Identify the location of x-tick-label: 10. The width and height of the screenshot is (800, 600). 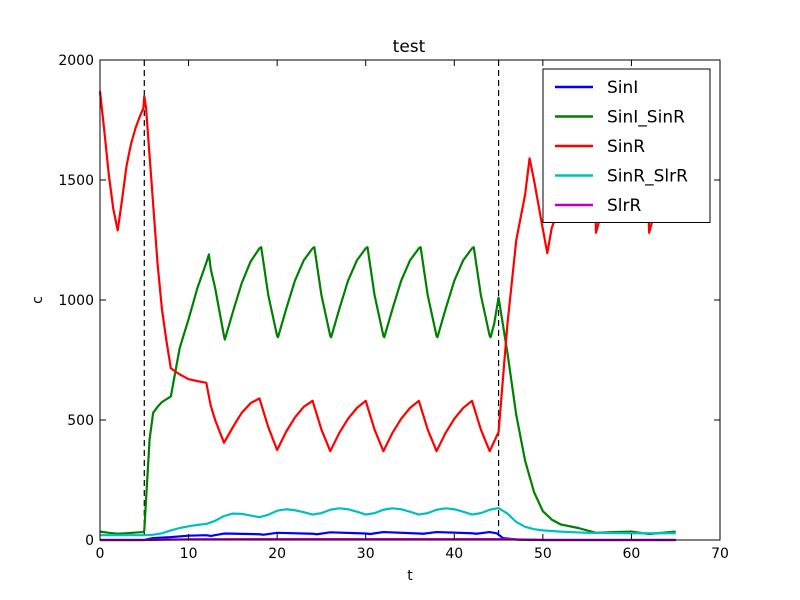
(189, 554).